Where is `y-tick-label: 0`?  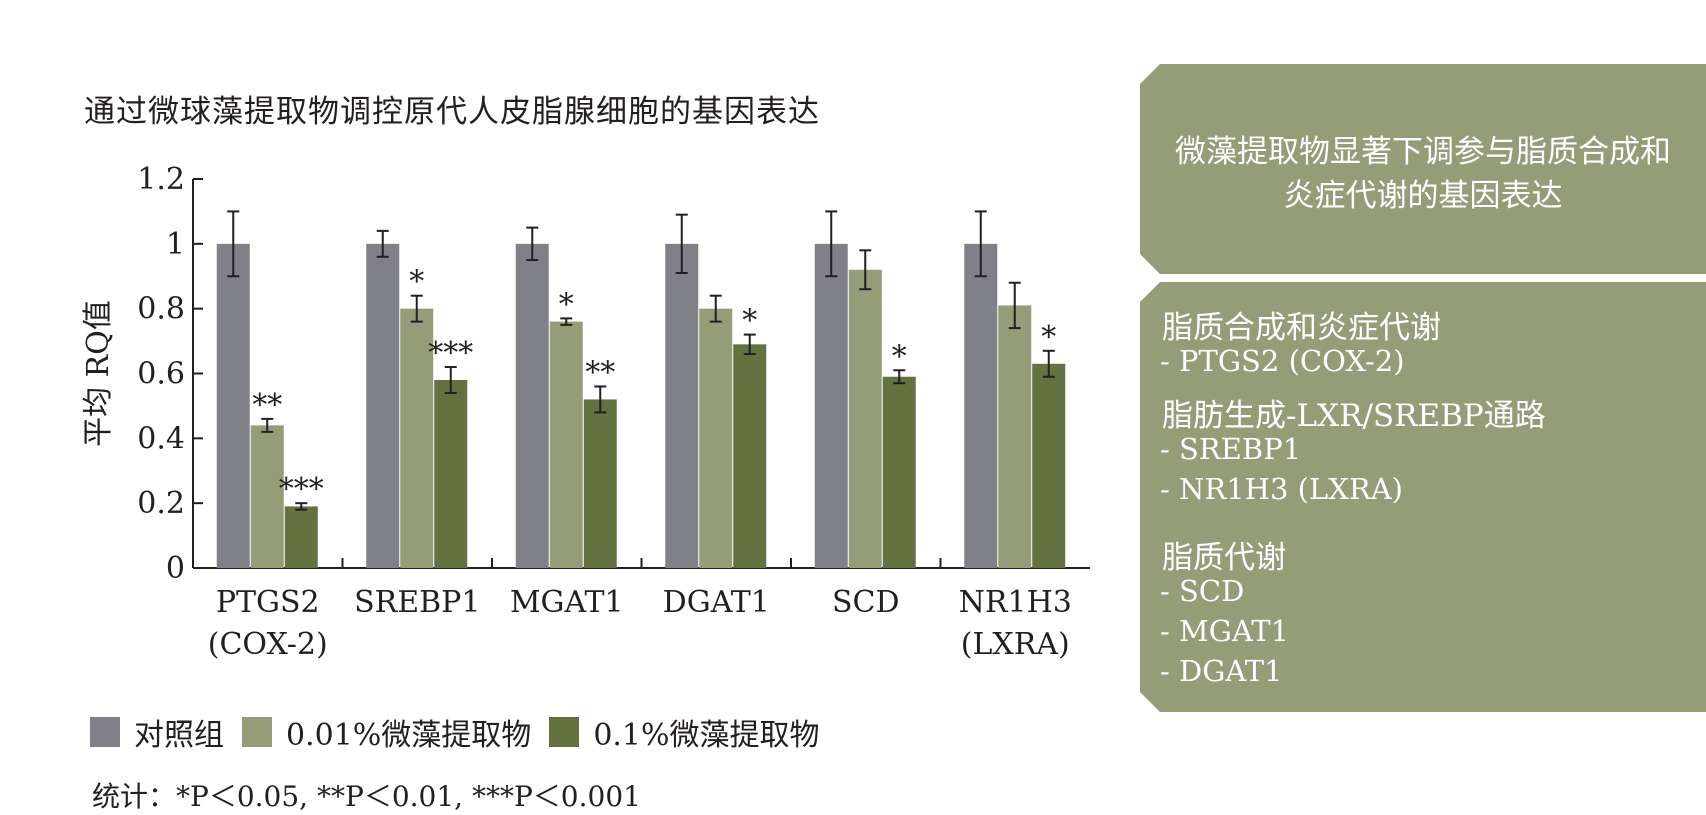
y-tick-label: 0 is located at coordinates (175, 568).